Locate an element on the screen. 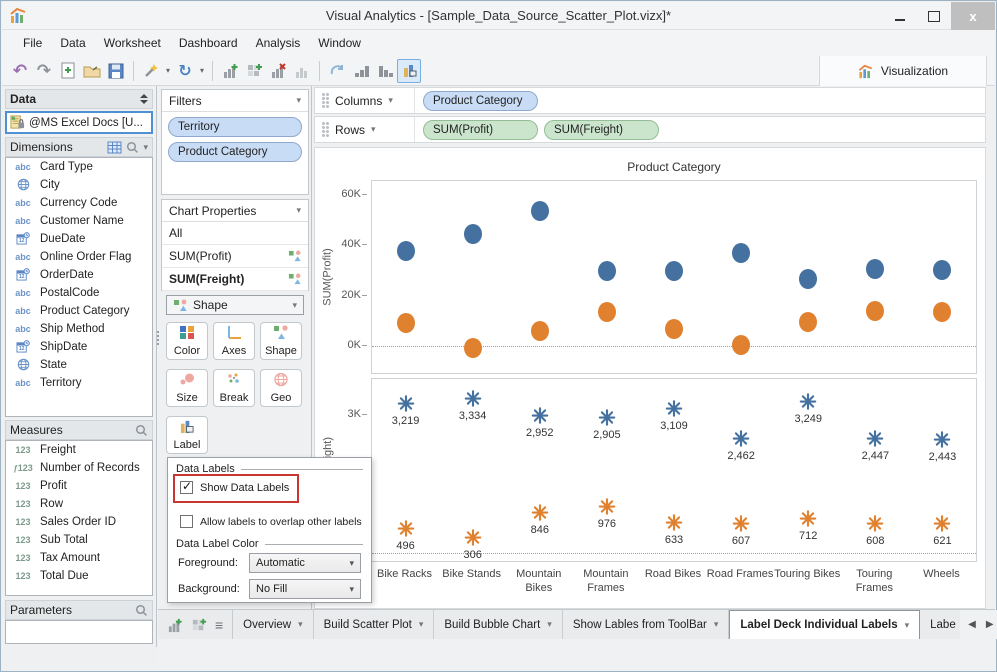 This screenshot has height=672, width=997. menu-worksheet: Worksheet is located at coordinates (132, 43).